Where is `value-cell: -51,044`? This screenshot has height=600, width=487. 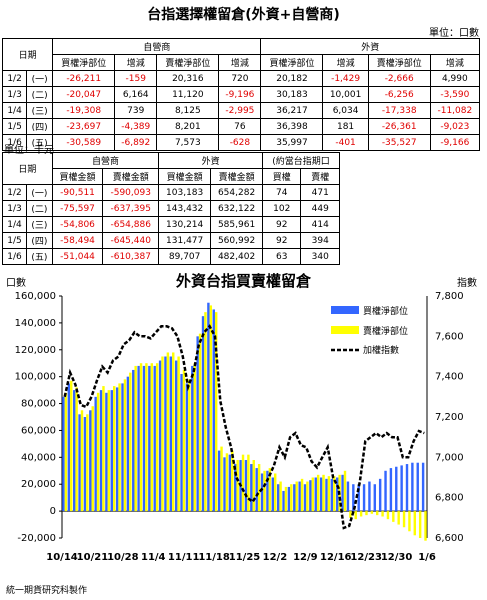
value-cell: -51,044 is located at coordinates (77, 256).